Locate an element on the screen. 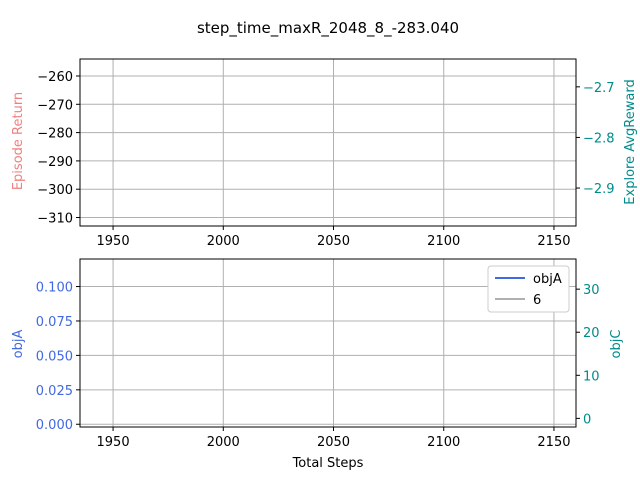  top-xtick-label: 2100 is located at coordinates (443, 241).